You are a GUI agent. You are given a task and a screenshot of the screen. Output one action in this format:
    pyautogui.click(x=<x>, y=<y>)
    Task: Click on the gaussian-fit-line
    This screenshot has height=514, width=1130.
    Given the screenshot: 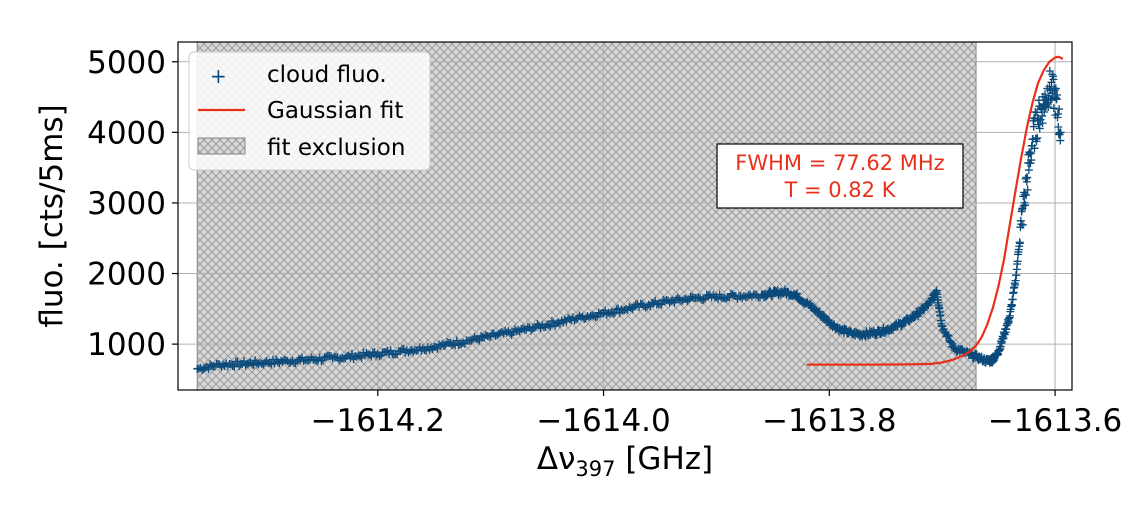 What is the action you would take?
    pyautogui.click(x=935, y=210)
    